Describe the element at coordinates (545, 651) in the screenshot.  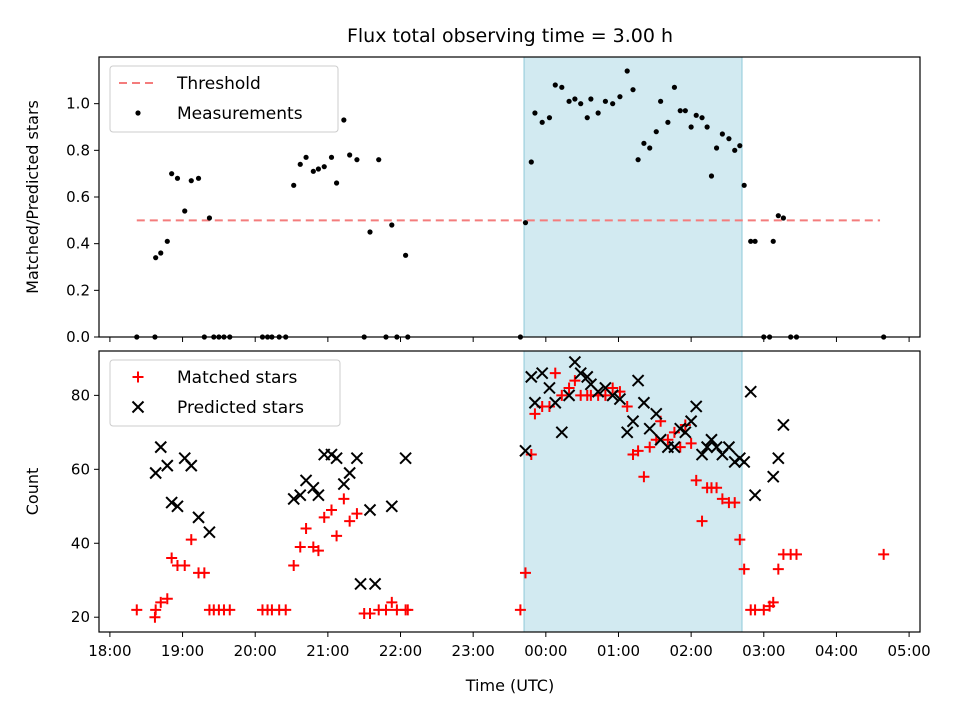
I see `x-tick-label: 00:00` at that location.